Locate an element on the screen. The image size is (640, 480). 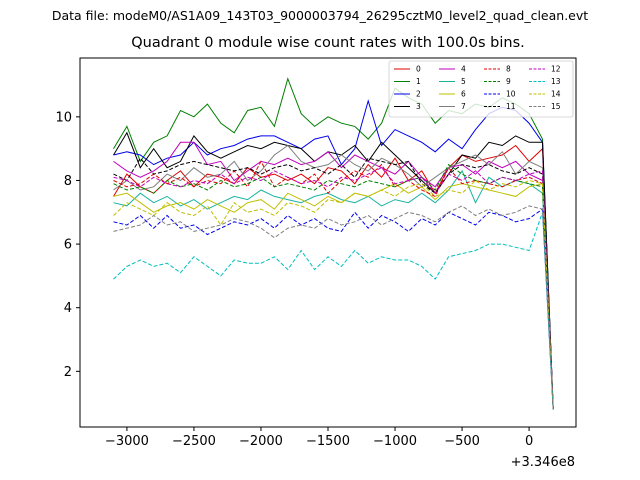
legend-label-8: 8 is located at coordinates (508, 69).